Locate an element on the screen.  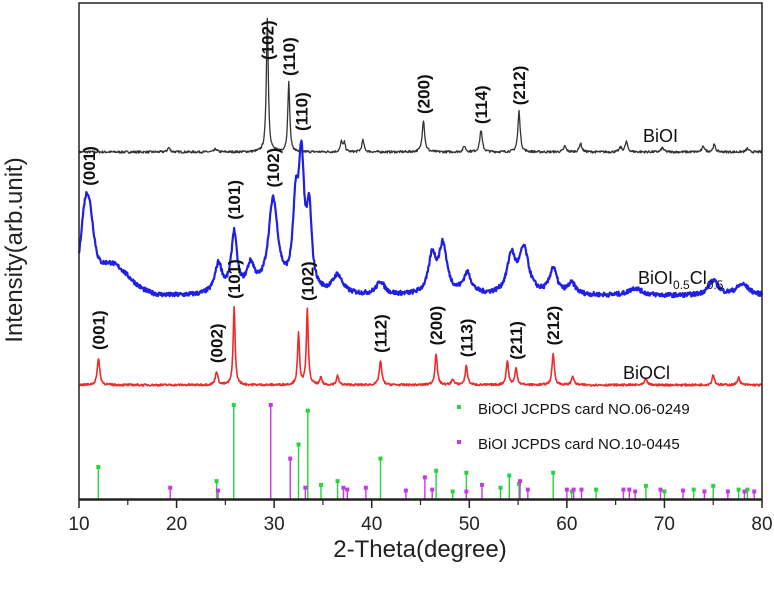
peak-label-biocl-8: (212) is located at coordinates (553, 326).